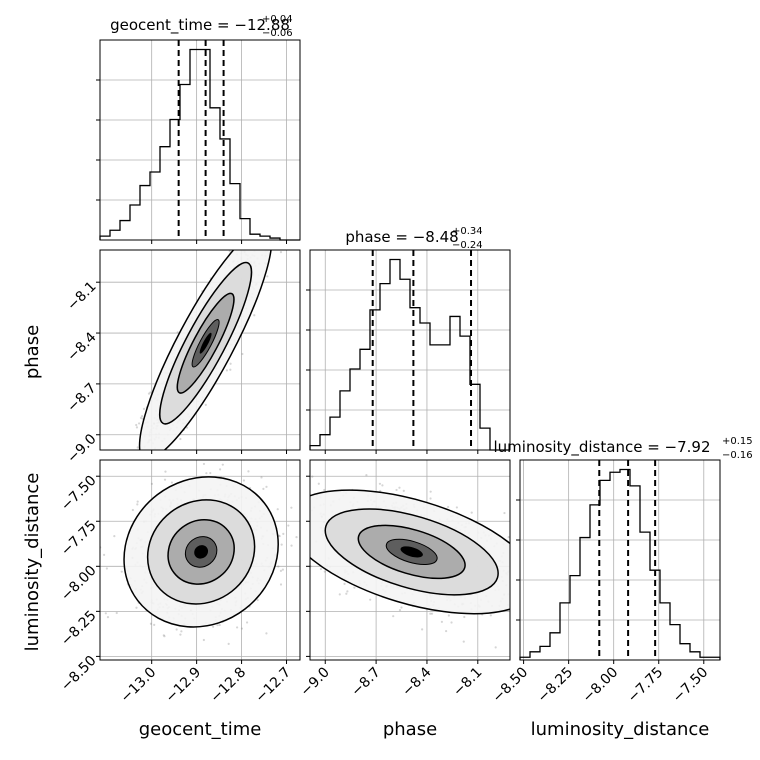  I want to click on title-geocent-time: geocent_time = −12.88, so click(200, 25).